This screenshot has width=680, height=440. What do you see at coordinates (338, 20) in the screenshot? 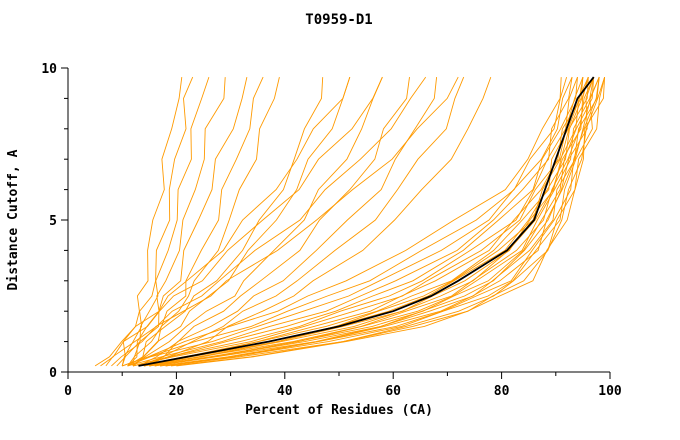
I see `chart-title: T0959-D1` at bounding box center [338, 20].